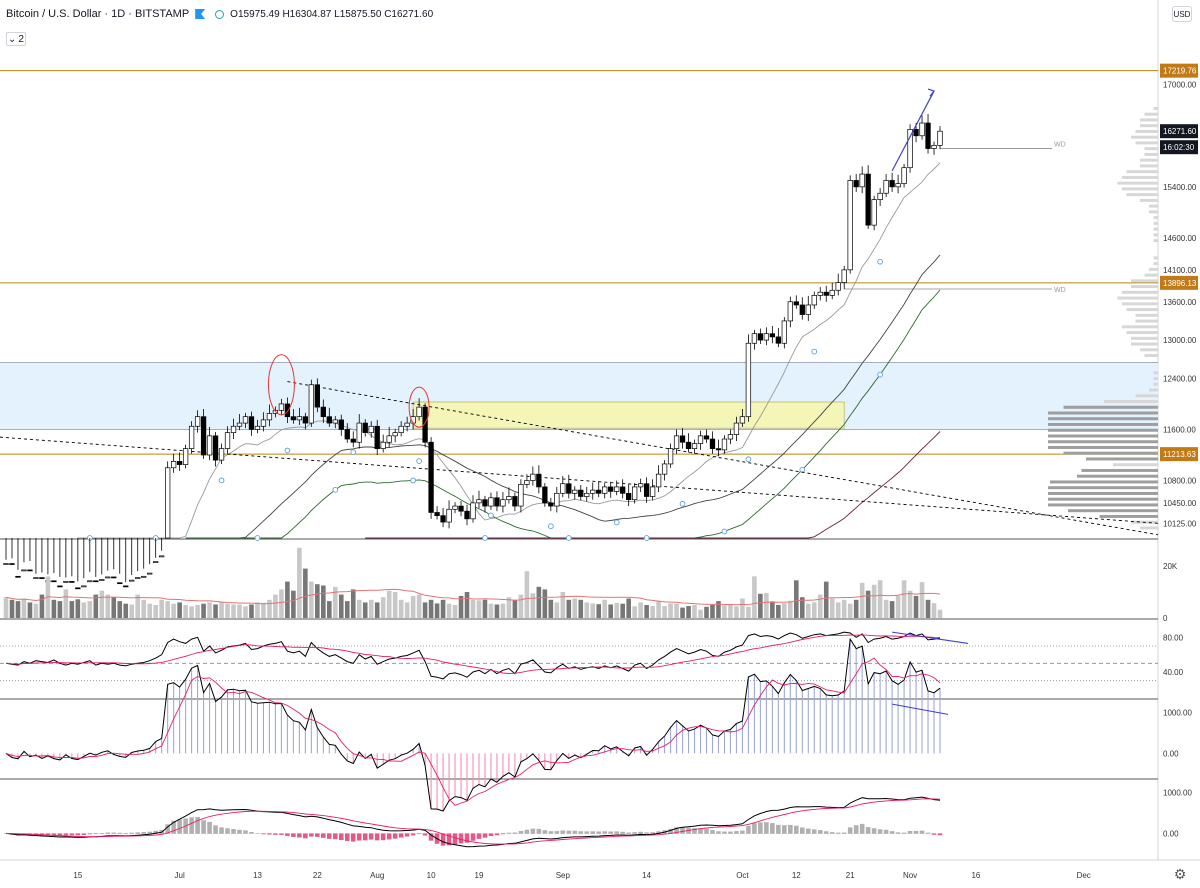 This screenshot has height=888, width=1200. I want to click on price-label-level: 17219.76, so click(1180, 71).